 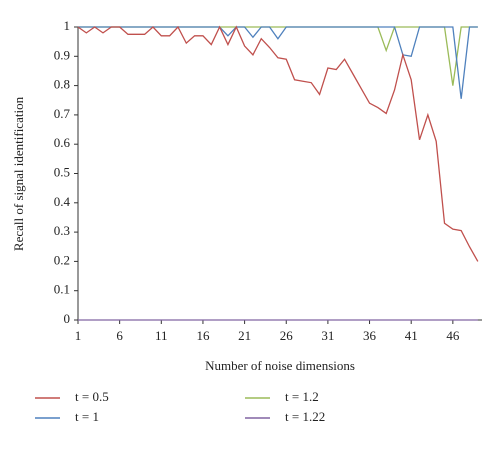 What do you see at coordinates (67, 318) in the screenshot?
I see `y-tick-label: 0` at bounding box center [67, 318].